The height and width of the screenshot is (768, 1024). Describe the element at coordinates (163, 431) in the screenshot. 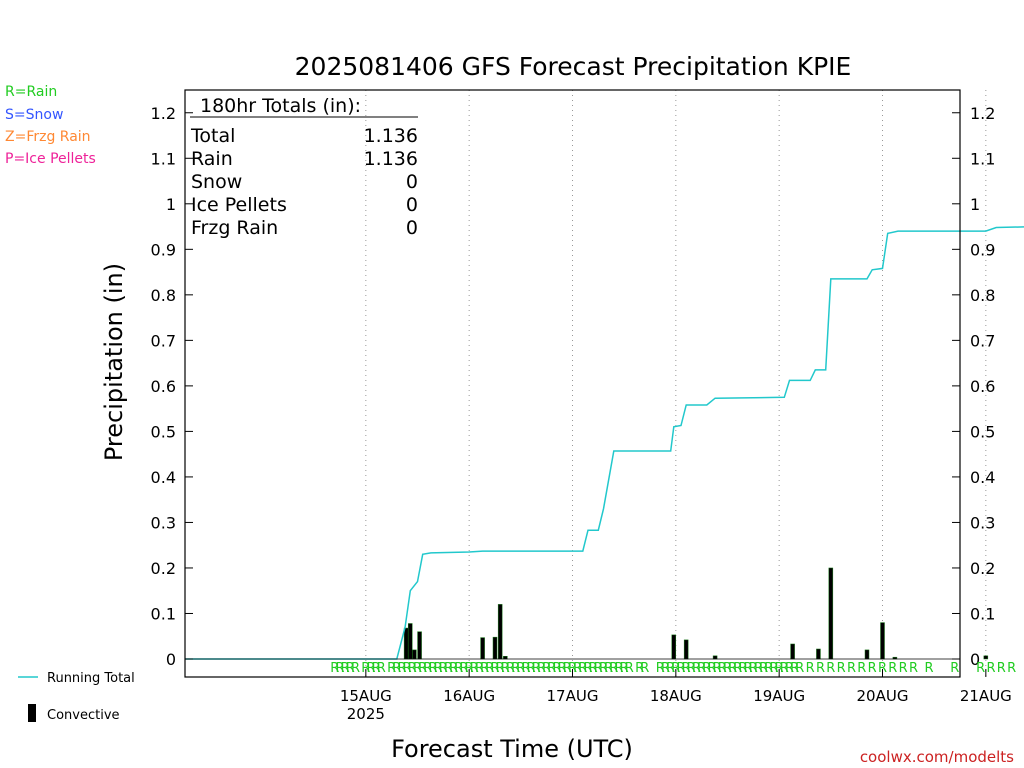

I see `y-tick-label-left: 0.5` at that location.